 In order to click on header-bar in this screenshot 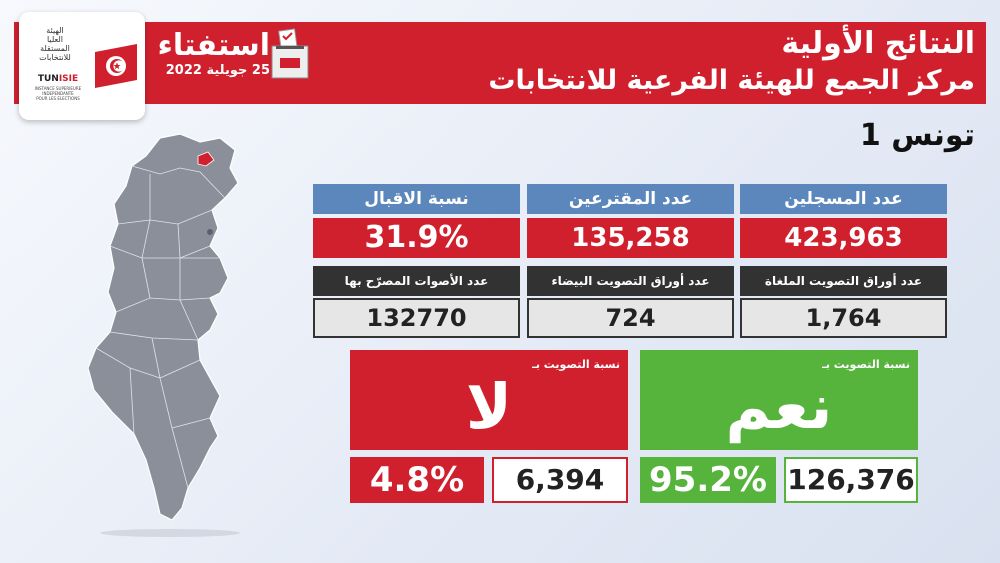, I will do `click(500, 63)`.